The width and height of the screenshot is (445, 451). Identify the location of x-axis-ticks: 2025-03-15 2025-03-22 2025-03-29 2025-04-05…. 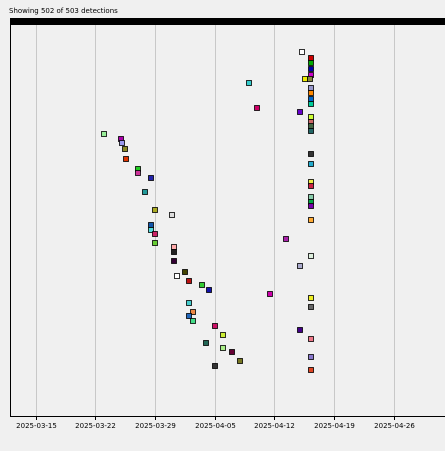
(215, 423).